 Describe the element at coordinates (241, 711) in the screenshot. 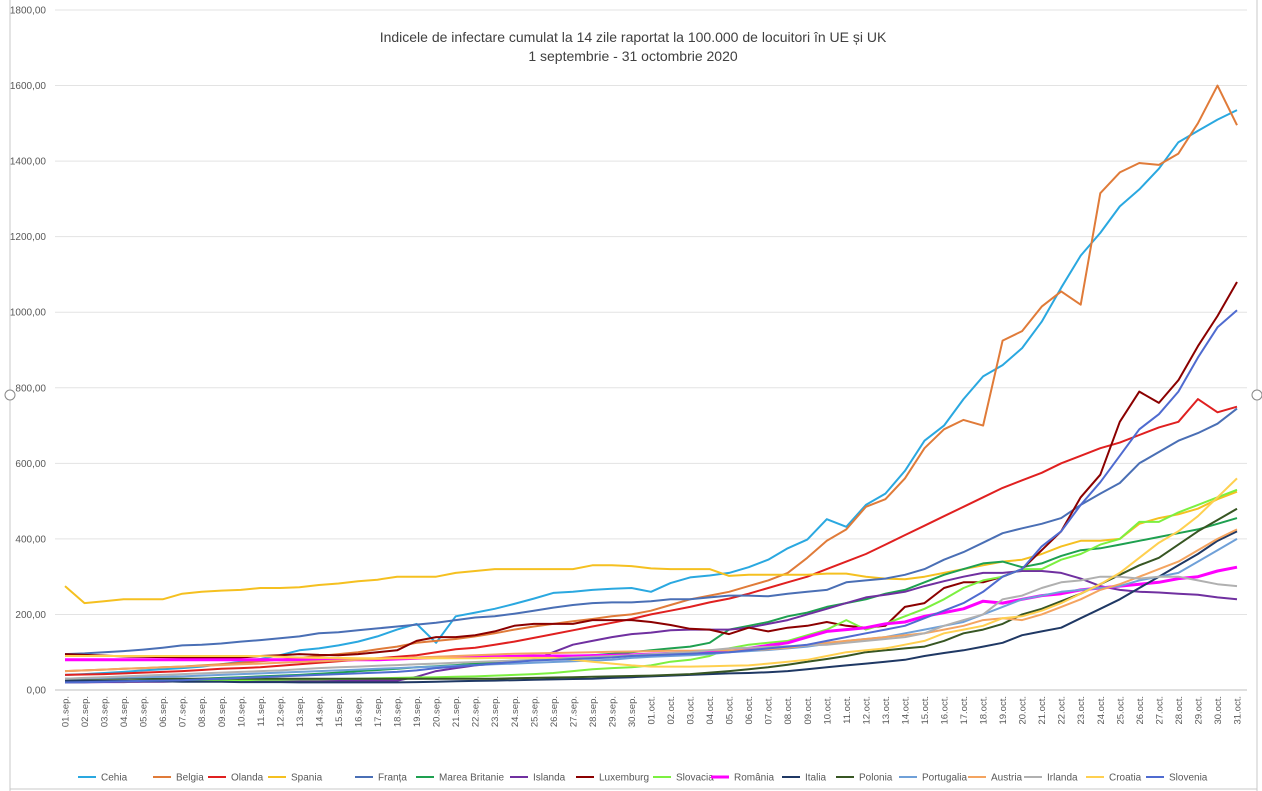

I see `x-tick-label: 10.sep.` at that location.